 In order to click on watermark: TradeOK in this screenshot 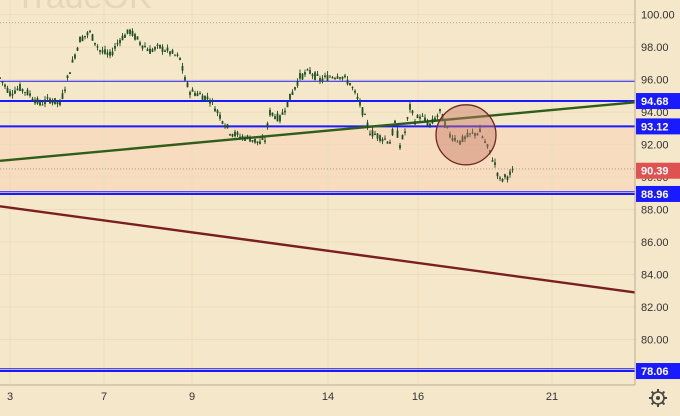, I will do `click(83, 8)`.